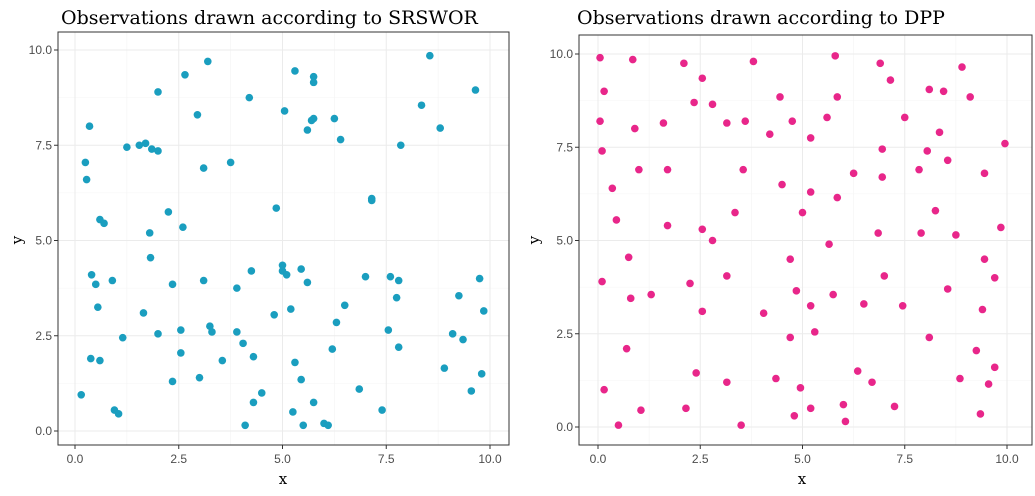  Describe the element at coordinates (270, 18) in the screenshot. I see `srswor-chart-title: Observations drawn according to SRSWOR` at that location.